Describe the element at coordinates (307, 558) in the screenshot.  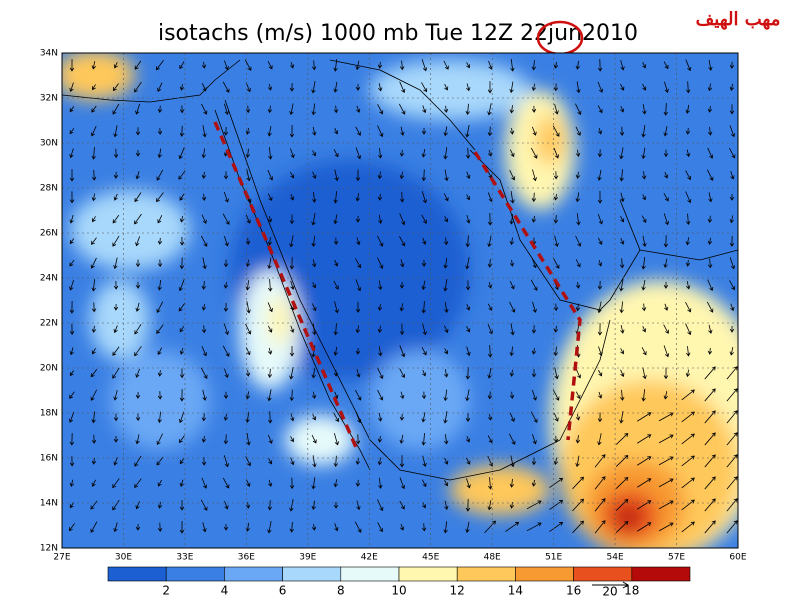
I see `lon-label: 39E` at that location.